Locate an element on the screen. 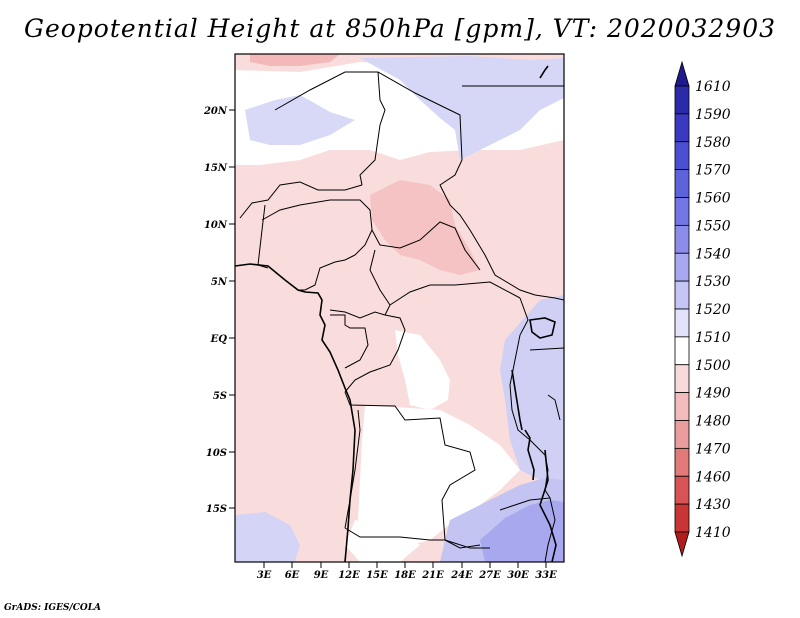 This screenshot has height=618, width=800. coastline-red-sea is located at coordinates (544, 72).